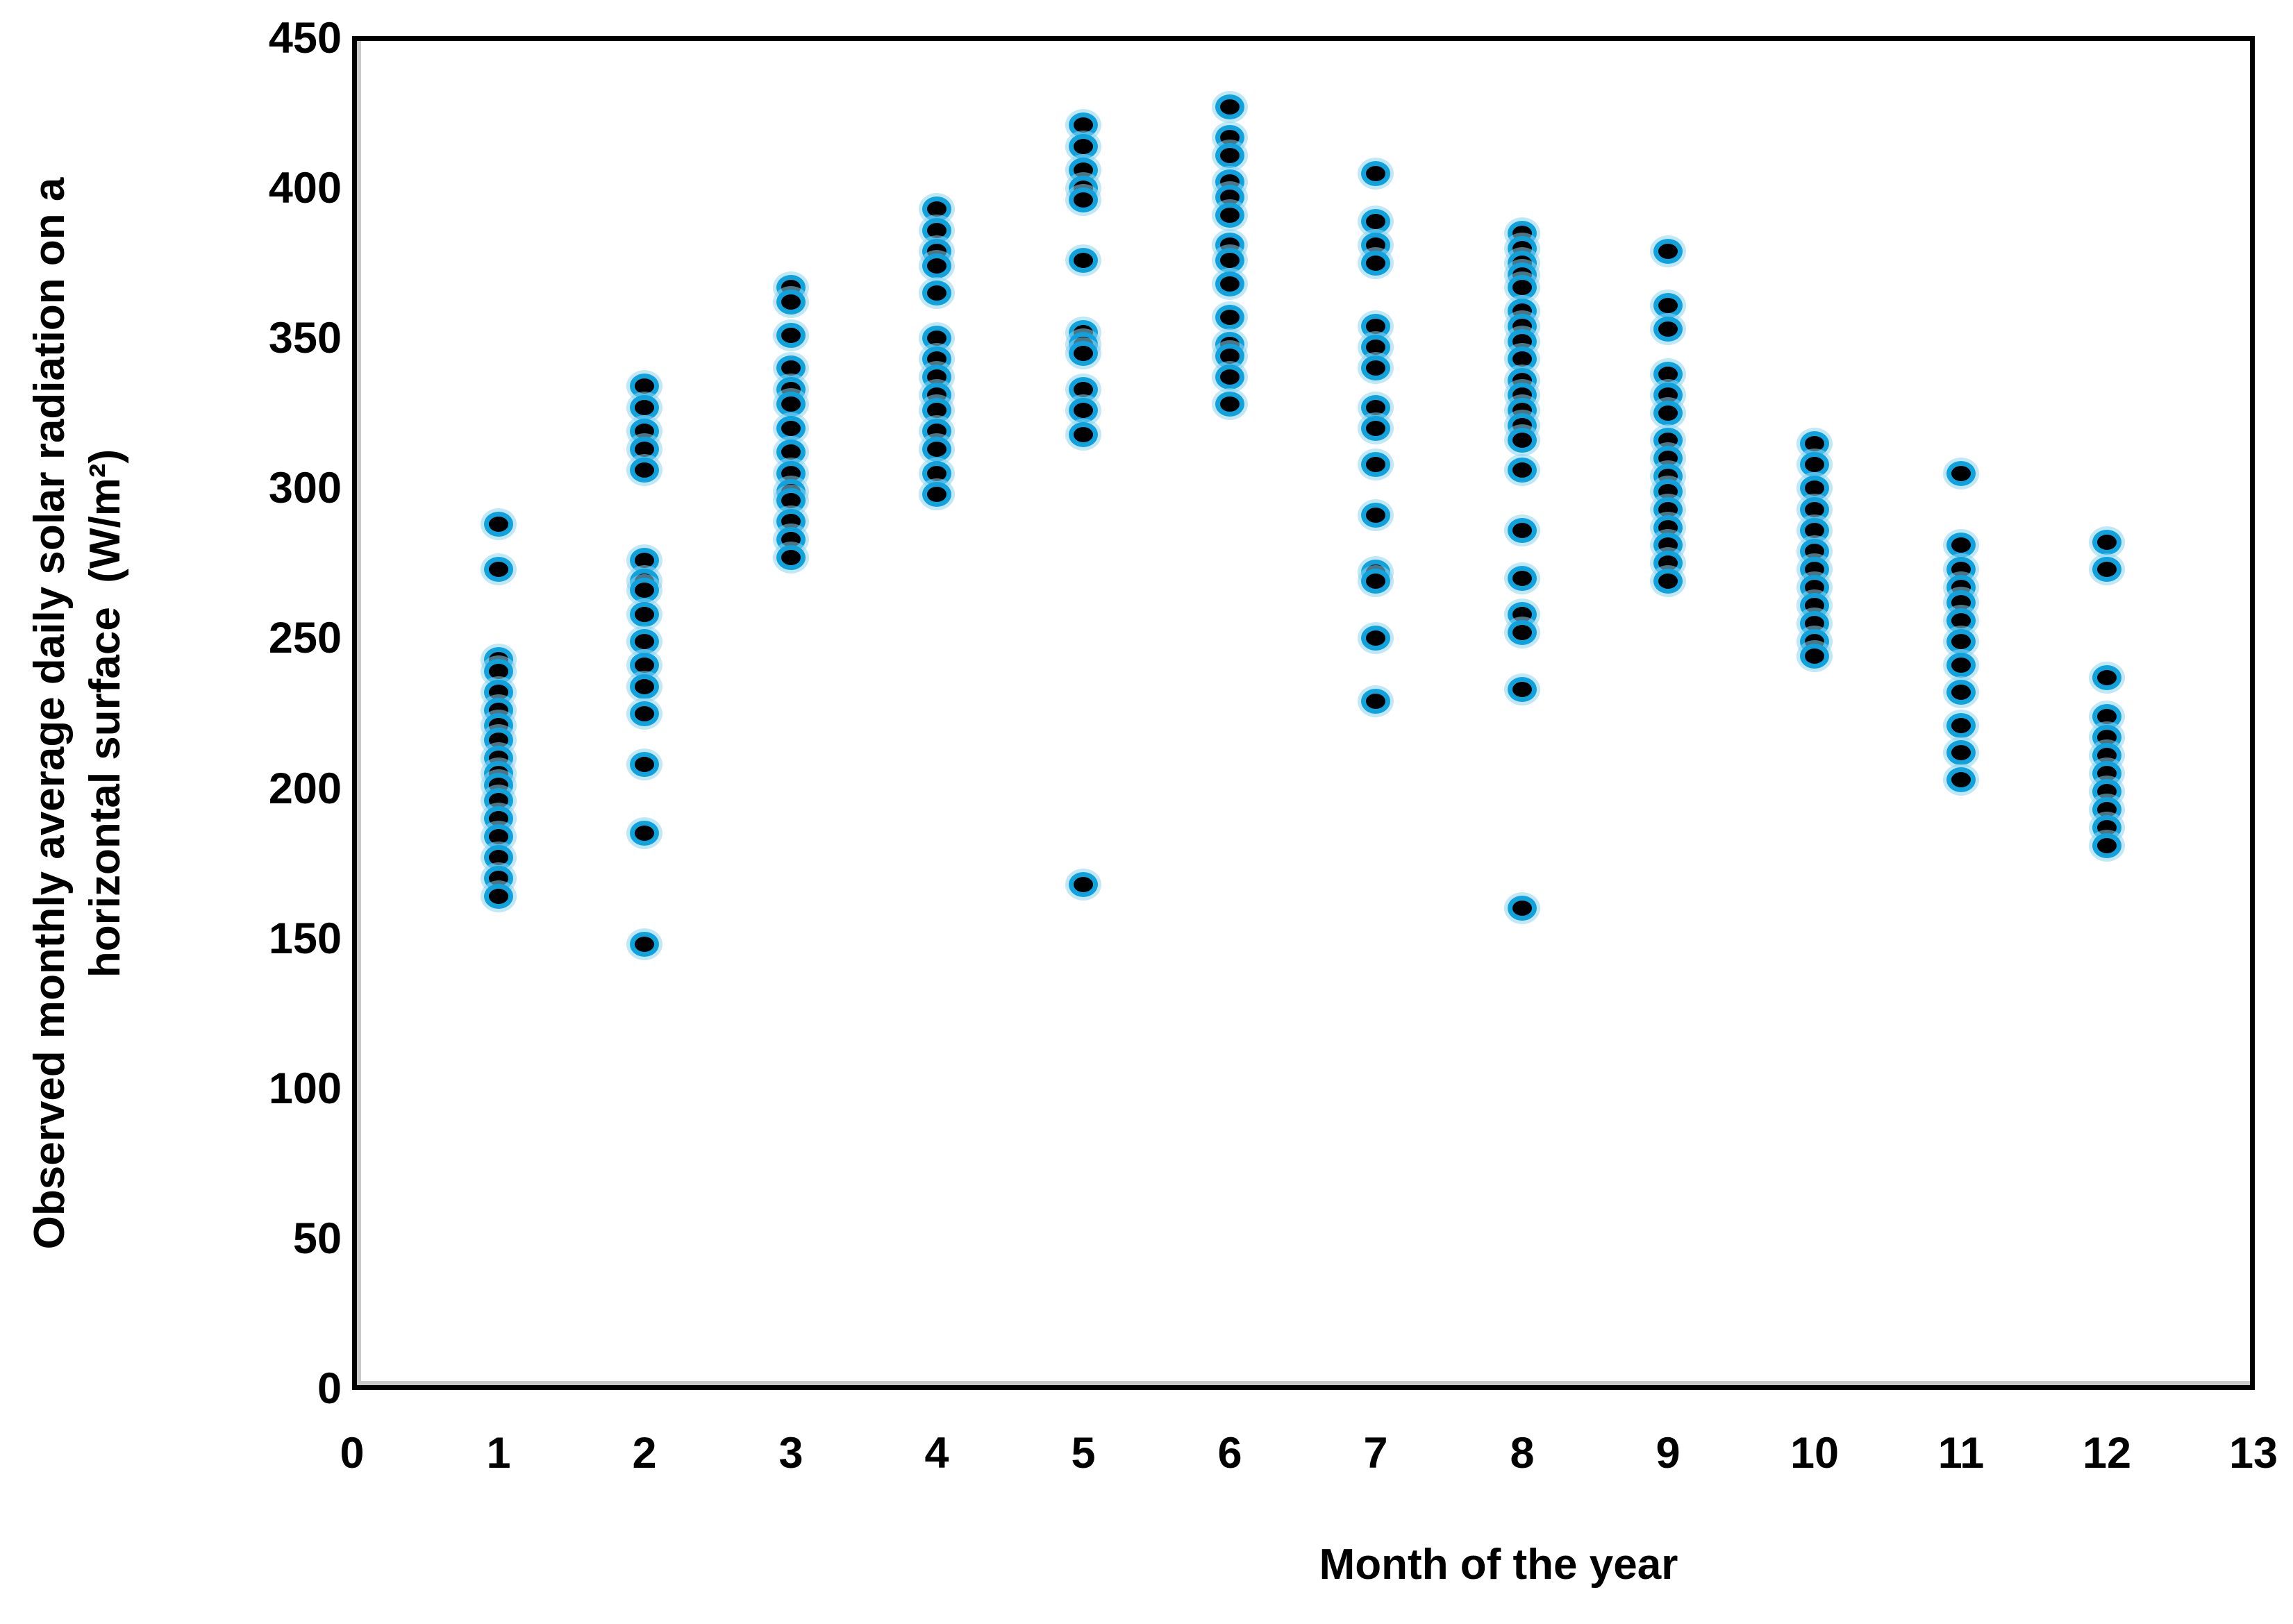 Image resolution: width=2293 pixels, height=1624 pixels. What do you see at coordinates (329, 1388) in the screenshot?
I see `y-tick-label: 0` at bounding box center [329, 1388].